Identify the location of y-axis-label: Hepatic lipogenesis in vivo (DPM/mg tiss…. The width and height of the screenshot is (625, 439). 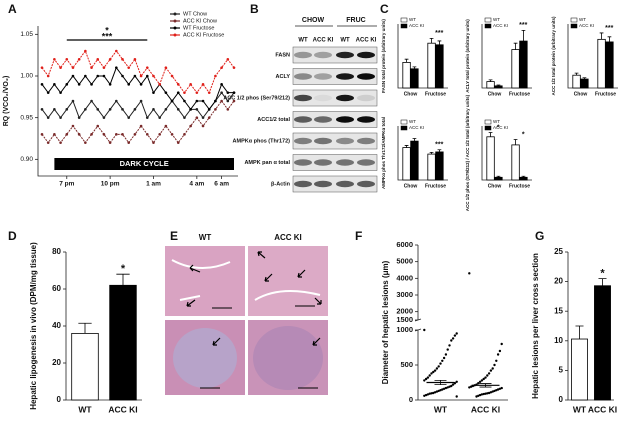
(33, 326).